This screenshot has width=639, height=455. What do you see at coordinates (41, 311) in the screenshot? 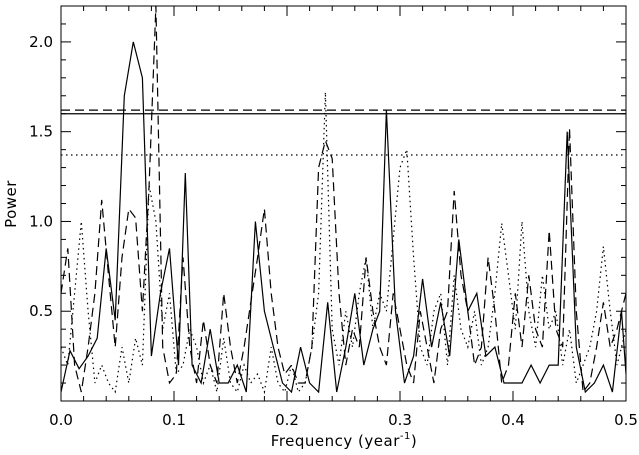
I see `y-tick-label: 0.5` at bounding box center [41, 311].